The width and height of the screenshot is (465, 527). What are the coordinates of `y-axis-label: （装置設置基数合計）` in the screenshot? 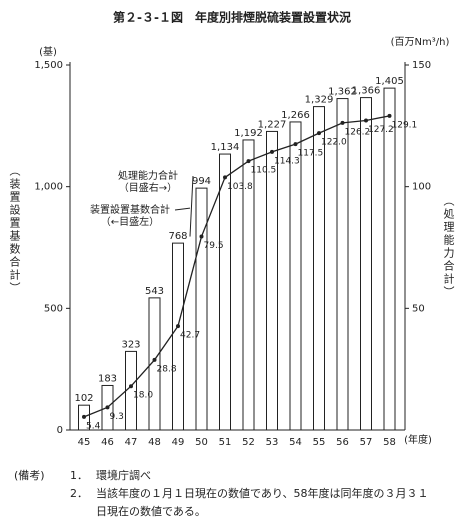 It's located at (14, 230).